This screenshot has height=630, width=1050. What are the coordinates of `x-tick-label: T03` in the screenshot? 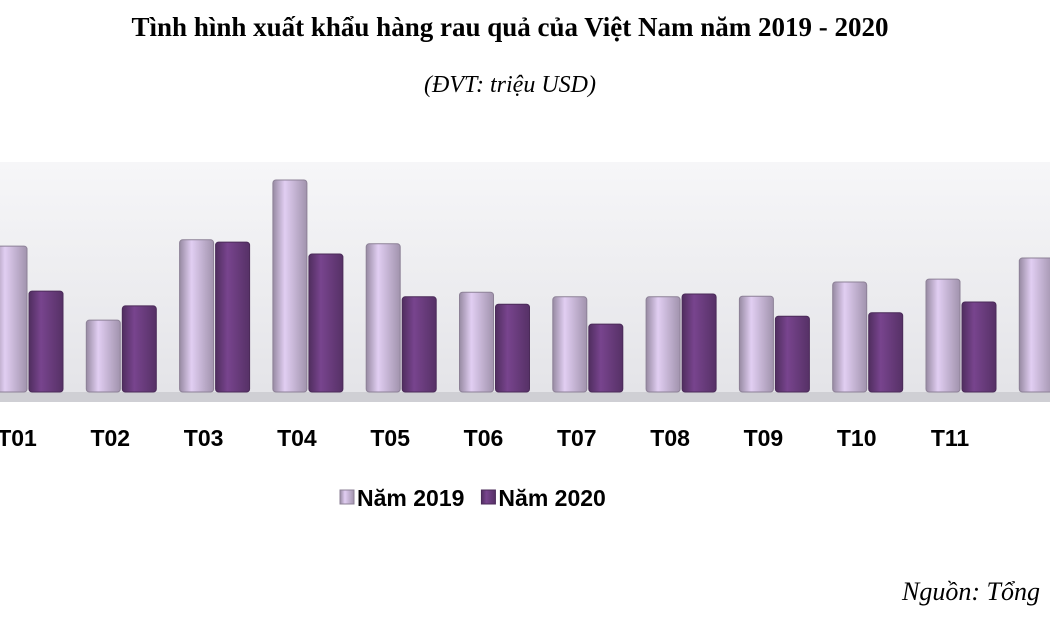 It's located at (204, 438).